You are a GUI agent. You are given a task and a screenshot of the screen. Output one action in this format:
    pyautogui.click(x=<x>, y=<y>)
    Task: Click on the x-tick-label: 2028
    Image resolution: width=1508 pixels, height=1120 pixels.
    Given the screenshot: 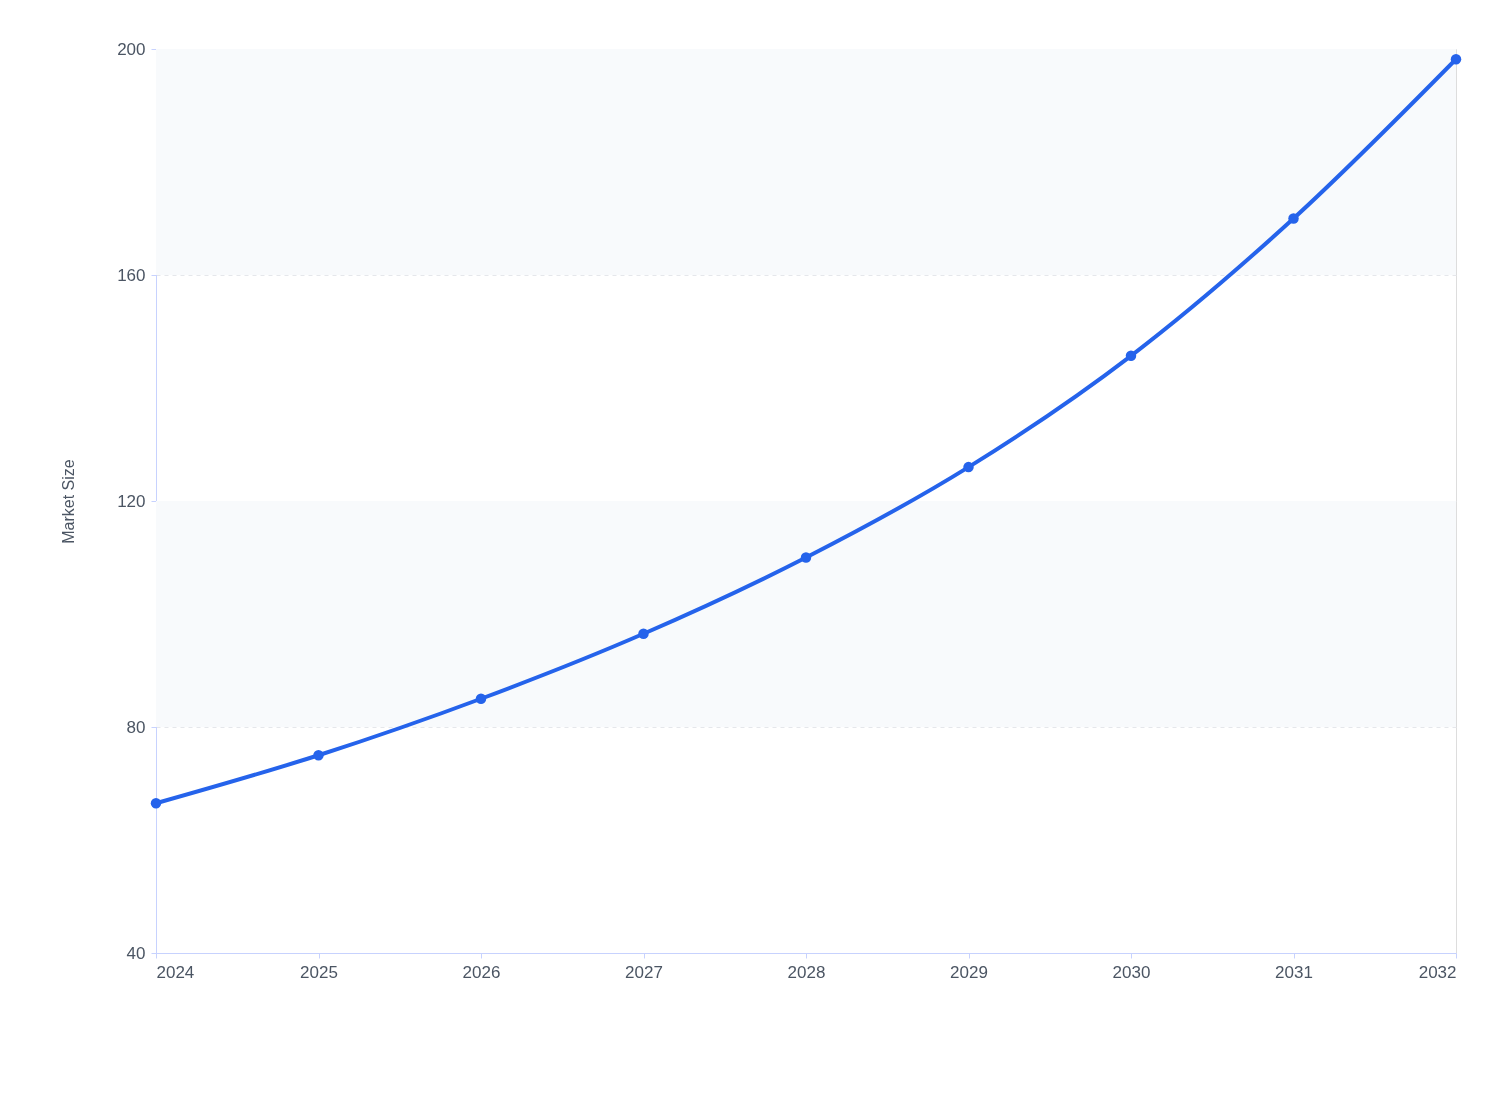 What is the action you would take?
    pyautogui.click(x=806, y=972)
    